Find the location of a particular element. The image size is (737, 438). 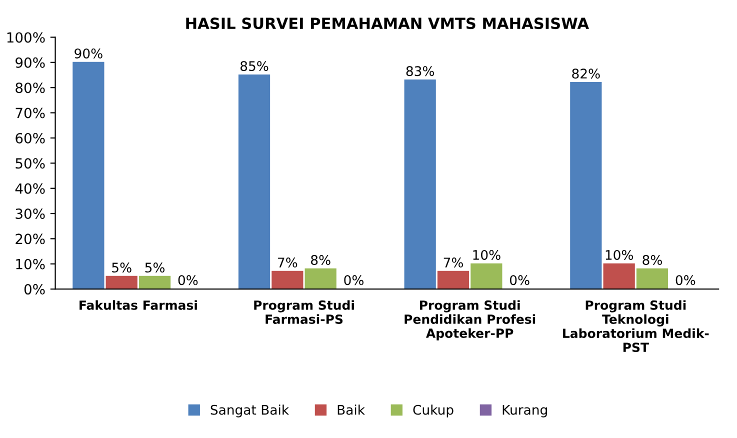

y-tick-label: 20% is located at coordinates (30, 239).